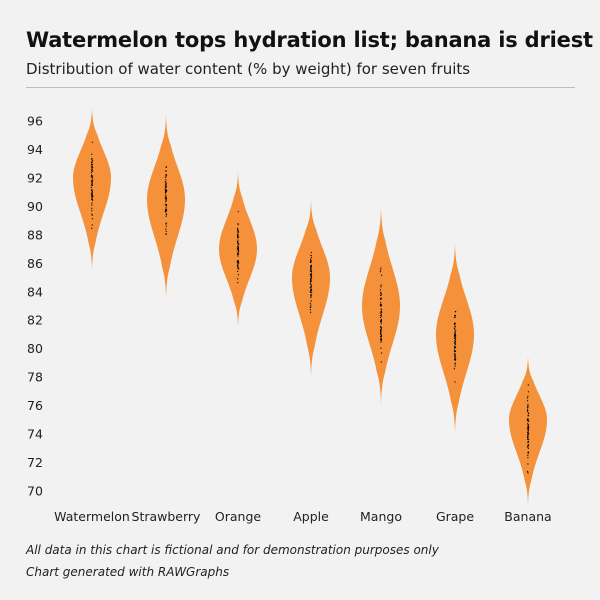 This screenshot has height=600, width=600. Describe the element at coordinates (311, 361) in the screenshot. I see `violin-apple: Apple` at that location.